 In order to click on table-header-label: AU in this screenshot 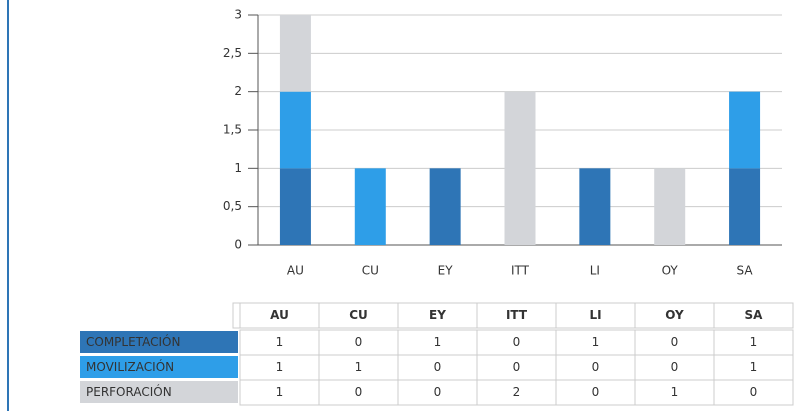, I will do `click(279, 315)`.